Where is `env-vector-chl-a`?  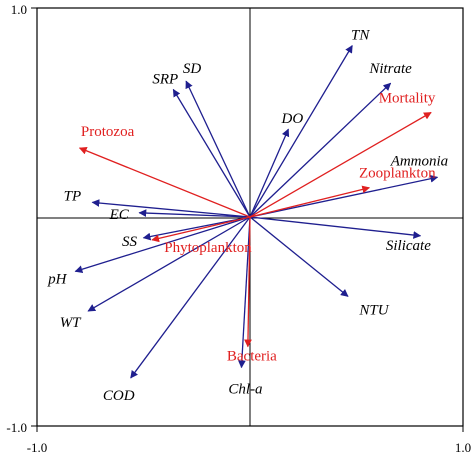
env-vector-chl-a is located at coordinates (244, 292).